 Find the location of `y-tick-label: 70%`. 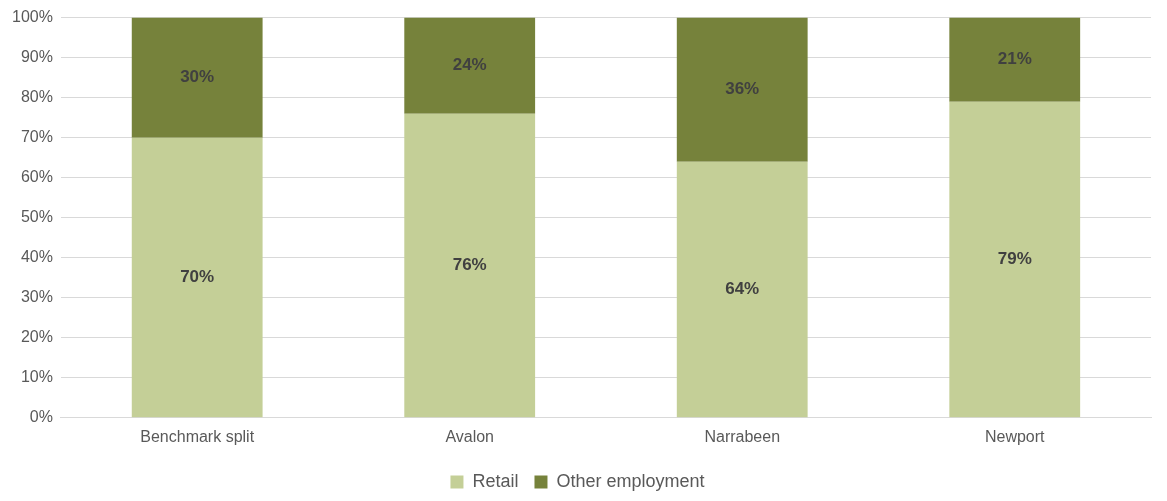

y-tick-label: 70% is located at coordinates (36, 137).